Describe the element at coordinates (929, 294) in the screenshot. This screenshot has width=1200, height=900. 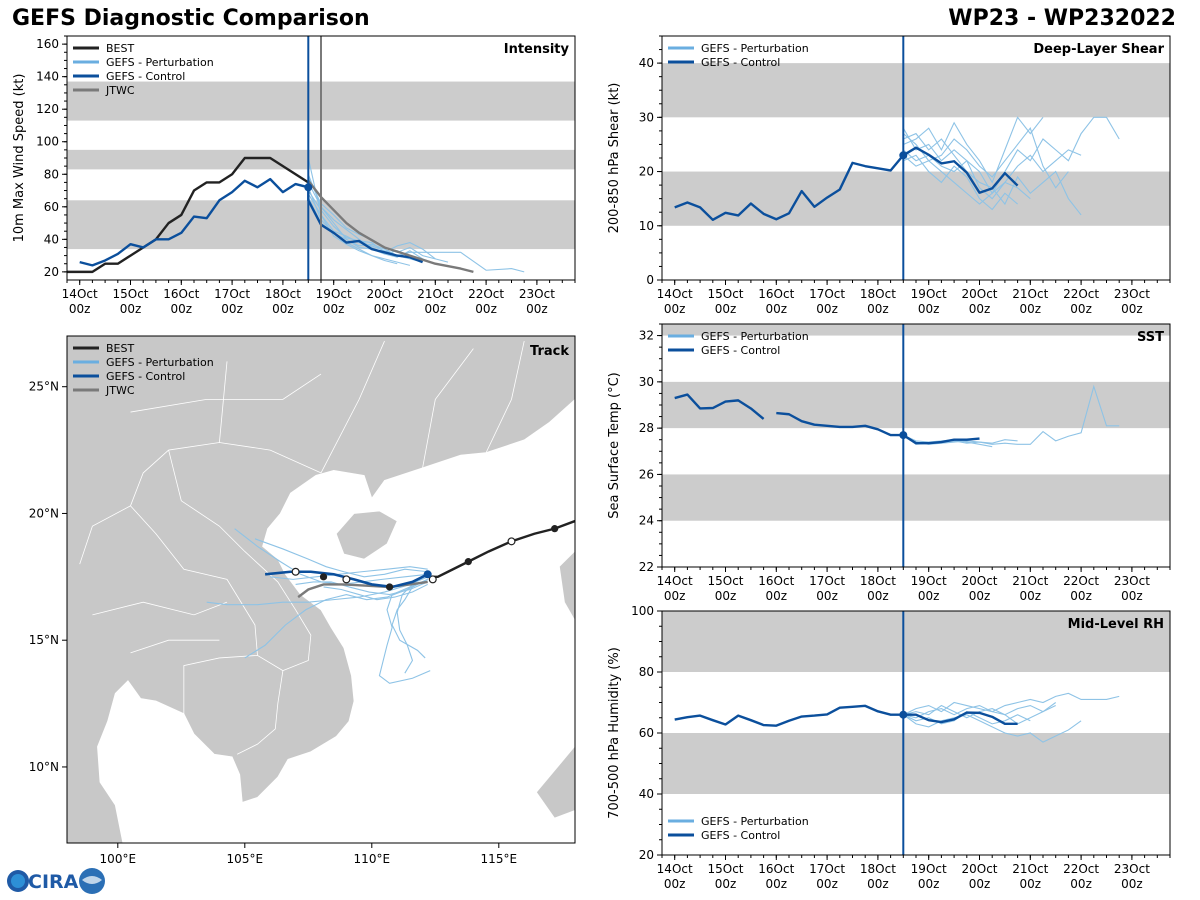
I see `shear-xtick-label: 19Oct` at that location.